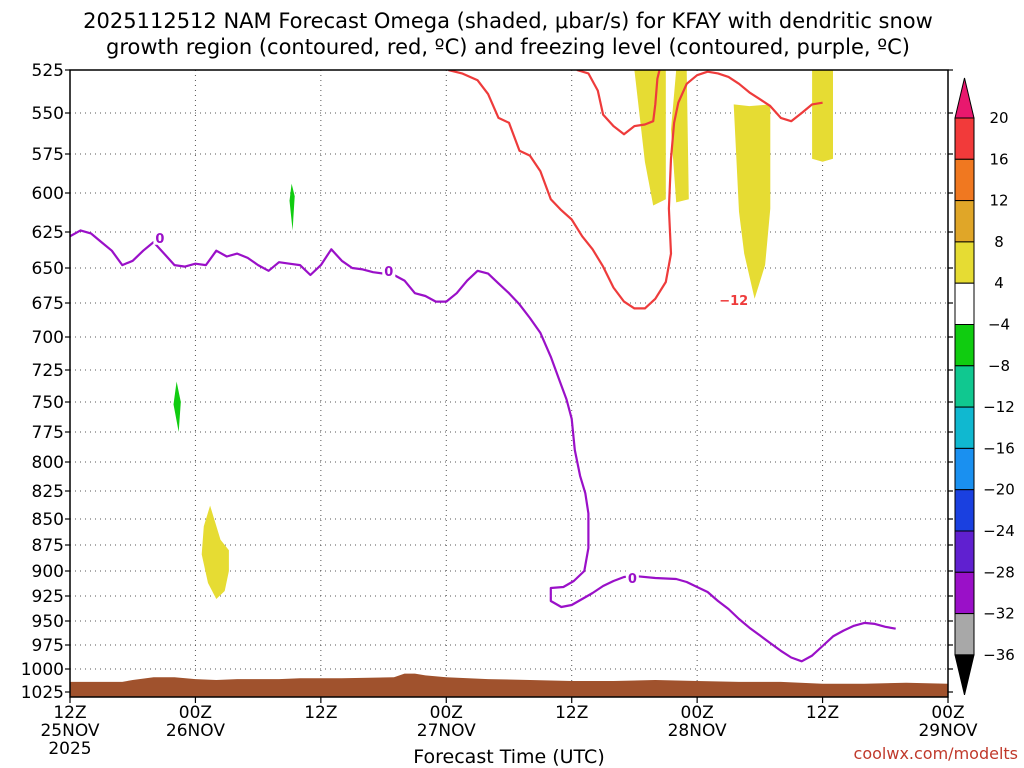 The width and height of the screenshot is (1024, 768). What do you see at coordinates (964, 98) in the screenshot?
I see `colorbar-top-arrow` at bounding box center [964, 98].